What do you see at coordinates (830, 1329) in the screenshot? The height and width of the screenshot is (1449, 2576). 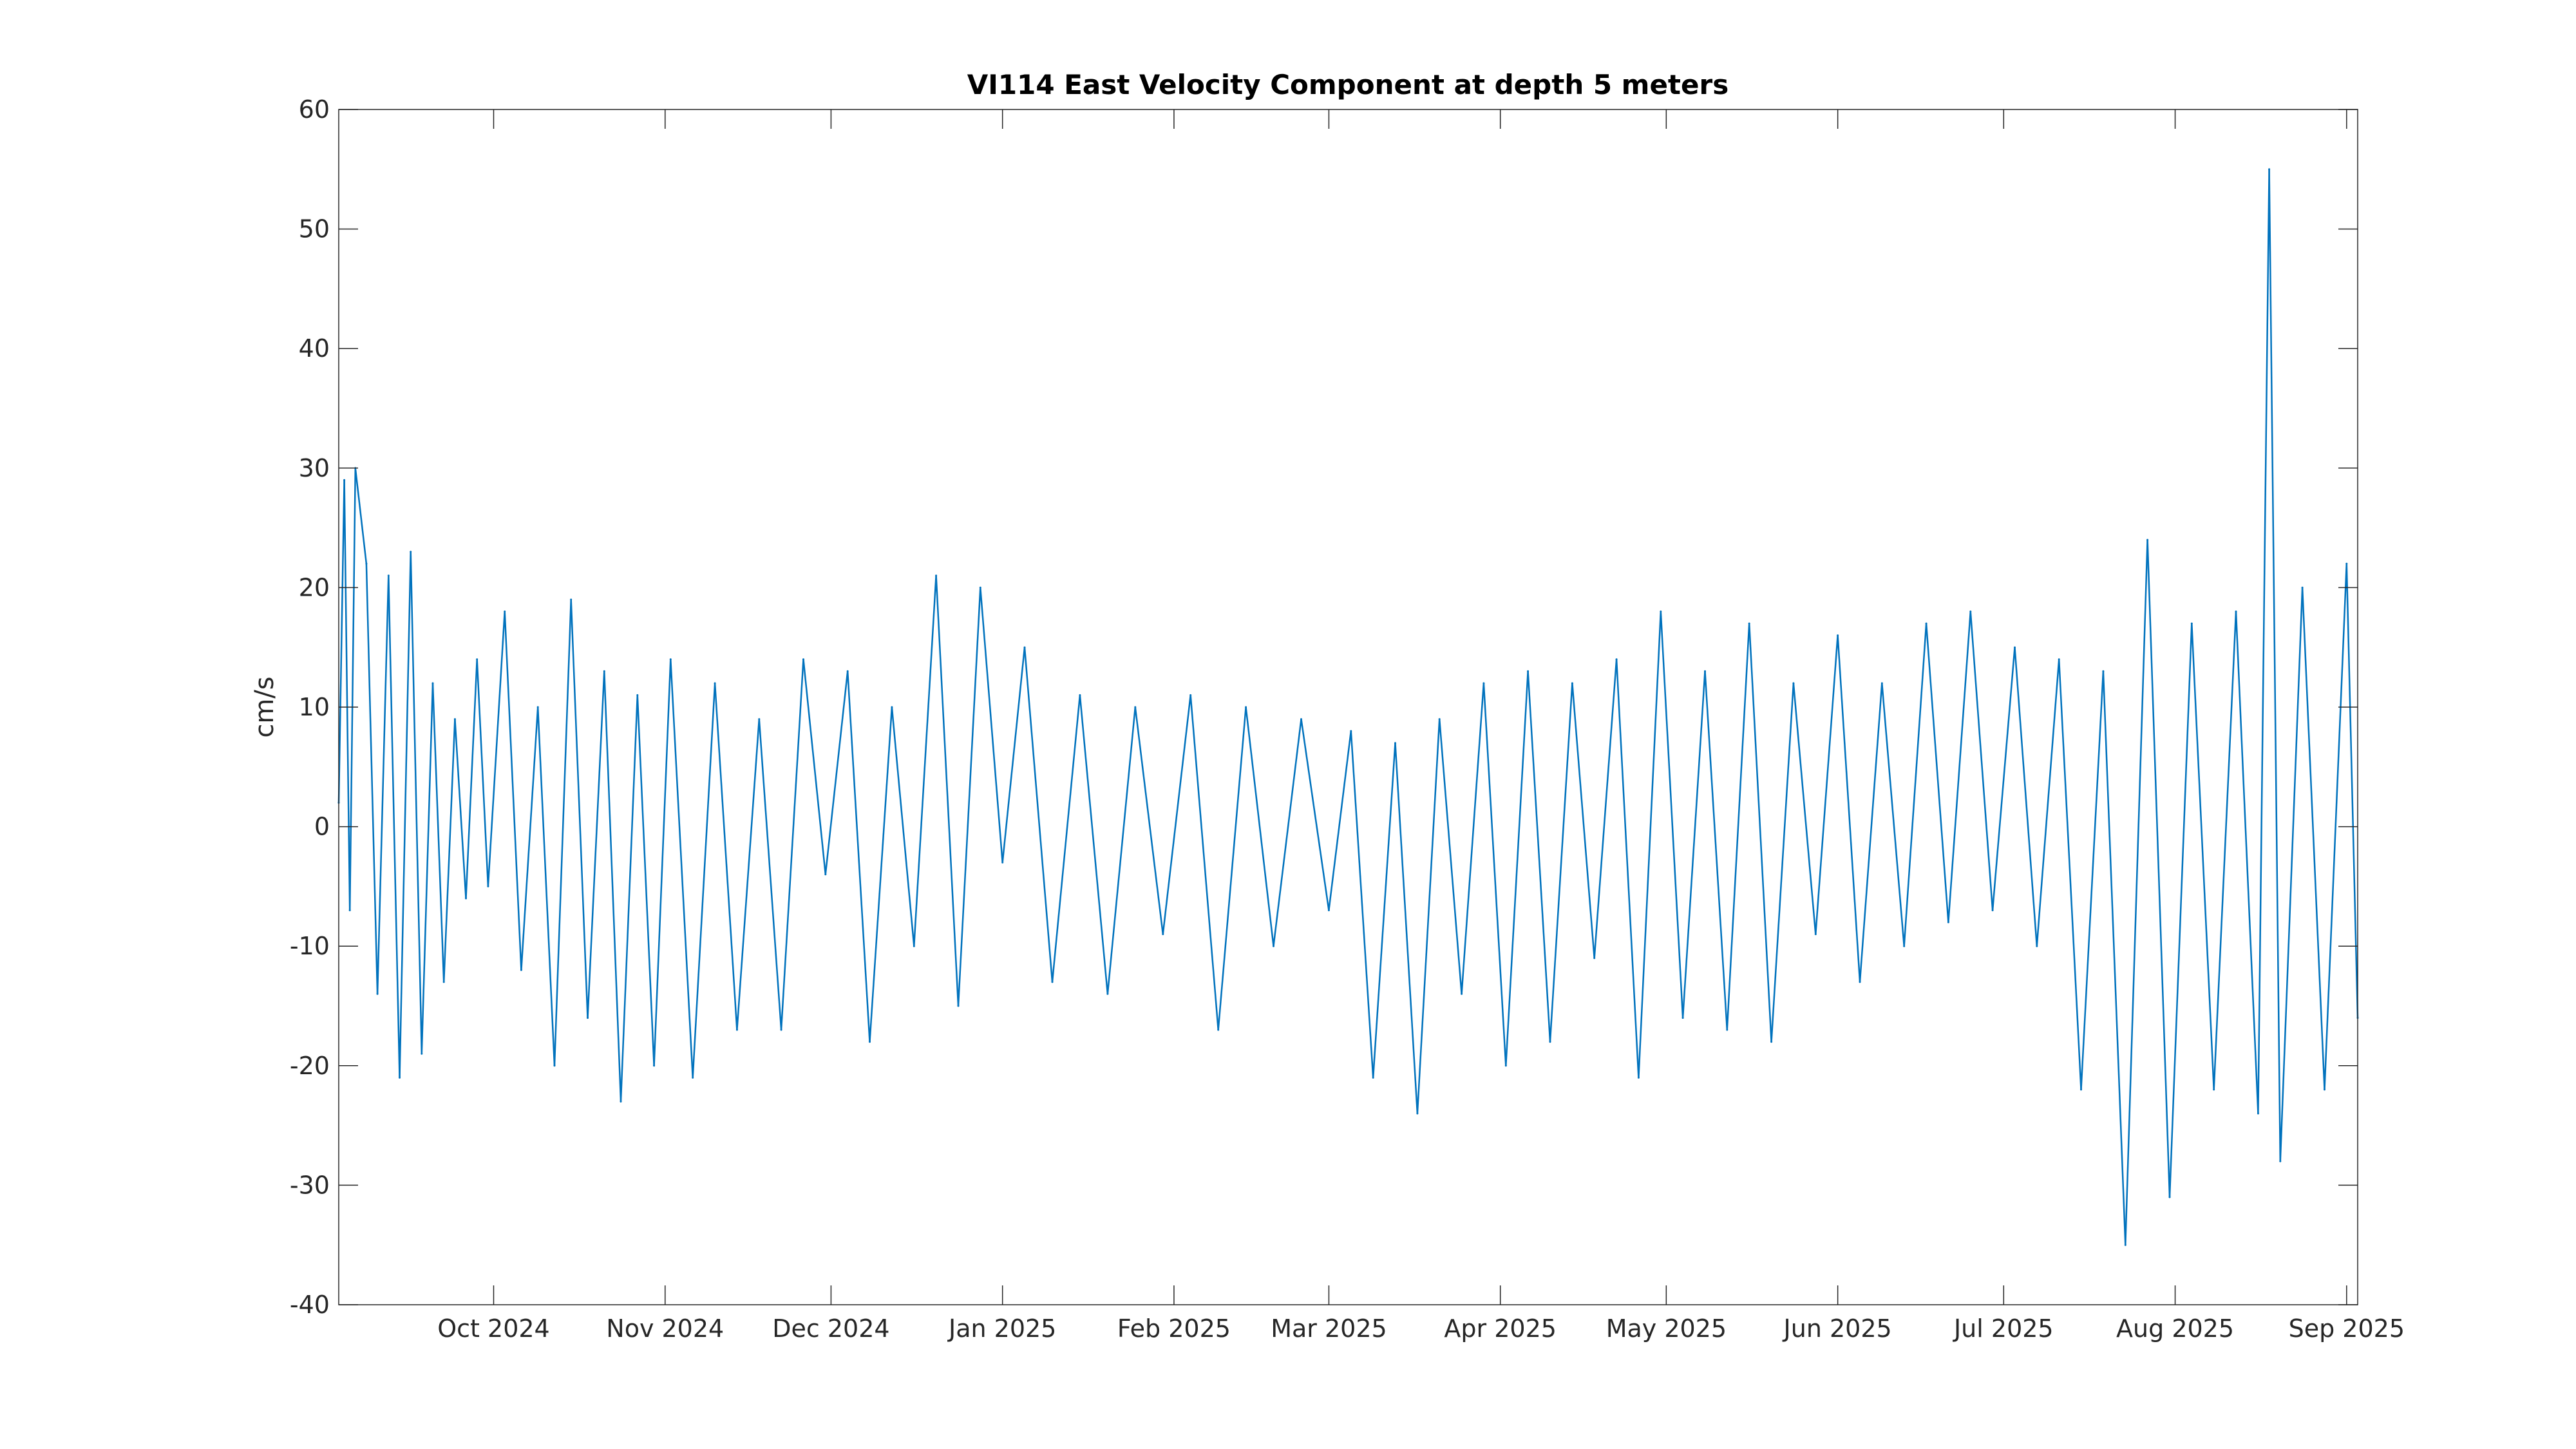 I see `x-tick-label: Dec 2024` at bounding box center [830, 1329].